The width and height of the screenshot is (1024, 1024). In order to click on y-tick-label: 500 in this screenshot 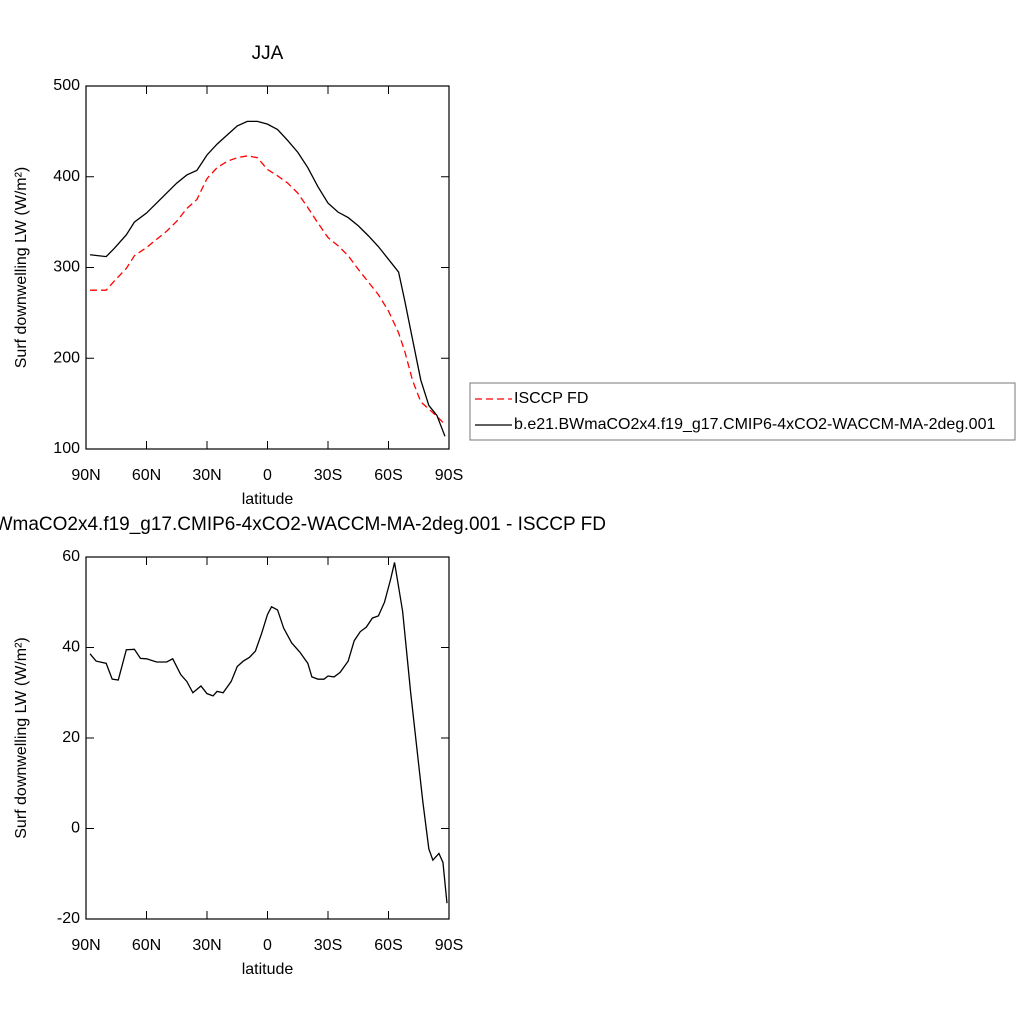, I will do `click(66, 85)`.